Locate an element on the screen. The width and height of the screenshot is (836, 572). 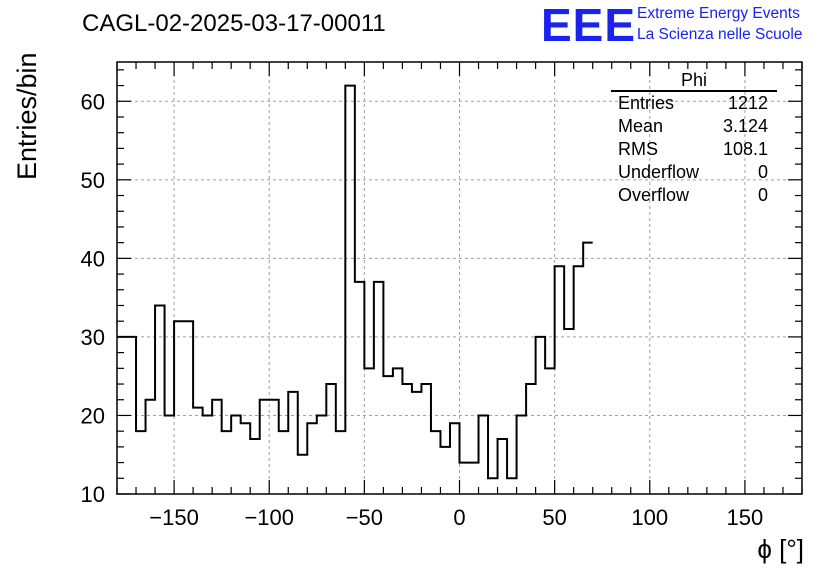
x-tick-label: 150 is located at coordinates (745, 517).